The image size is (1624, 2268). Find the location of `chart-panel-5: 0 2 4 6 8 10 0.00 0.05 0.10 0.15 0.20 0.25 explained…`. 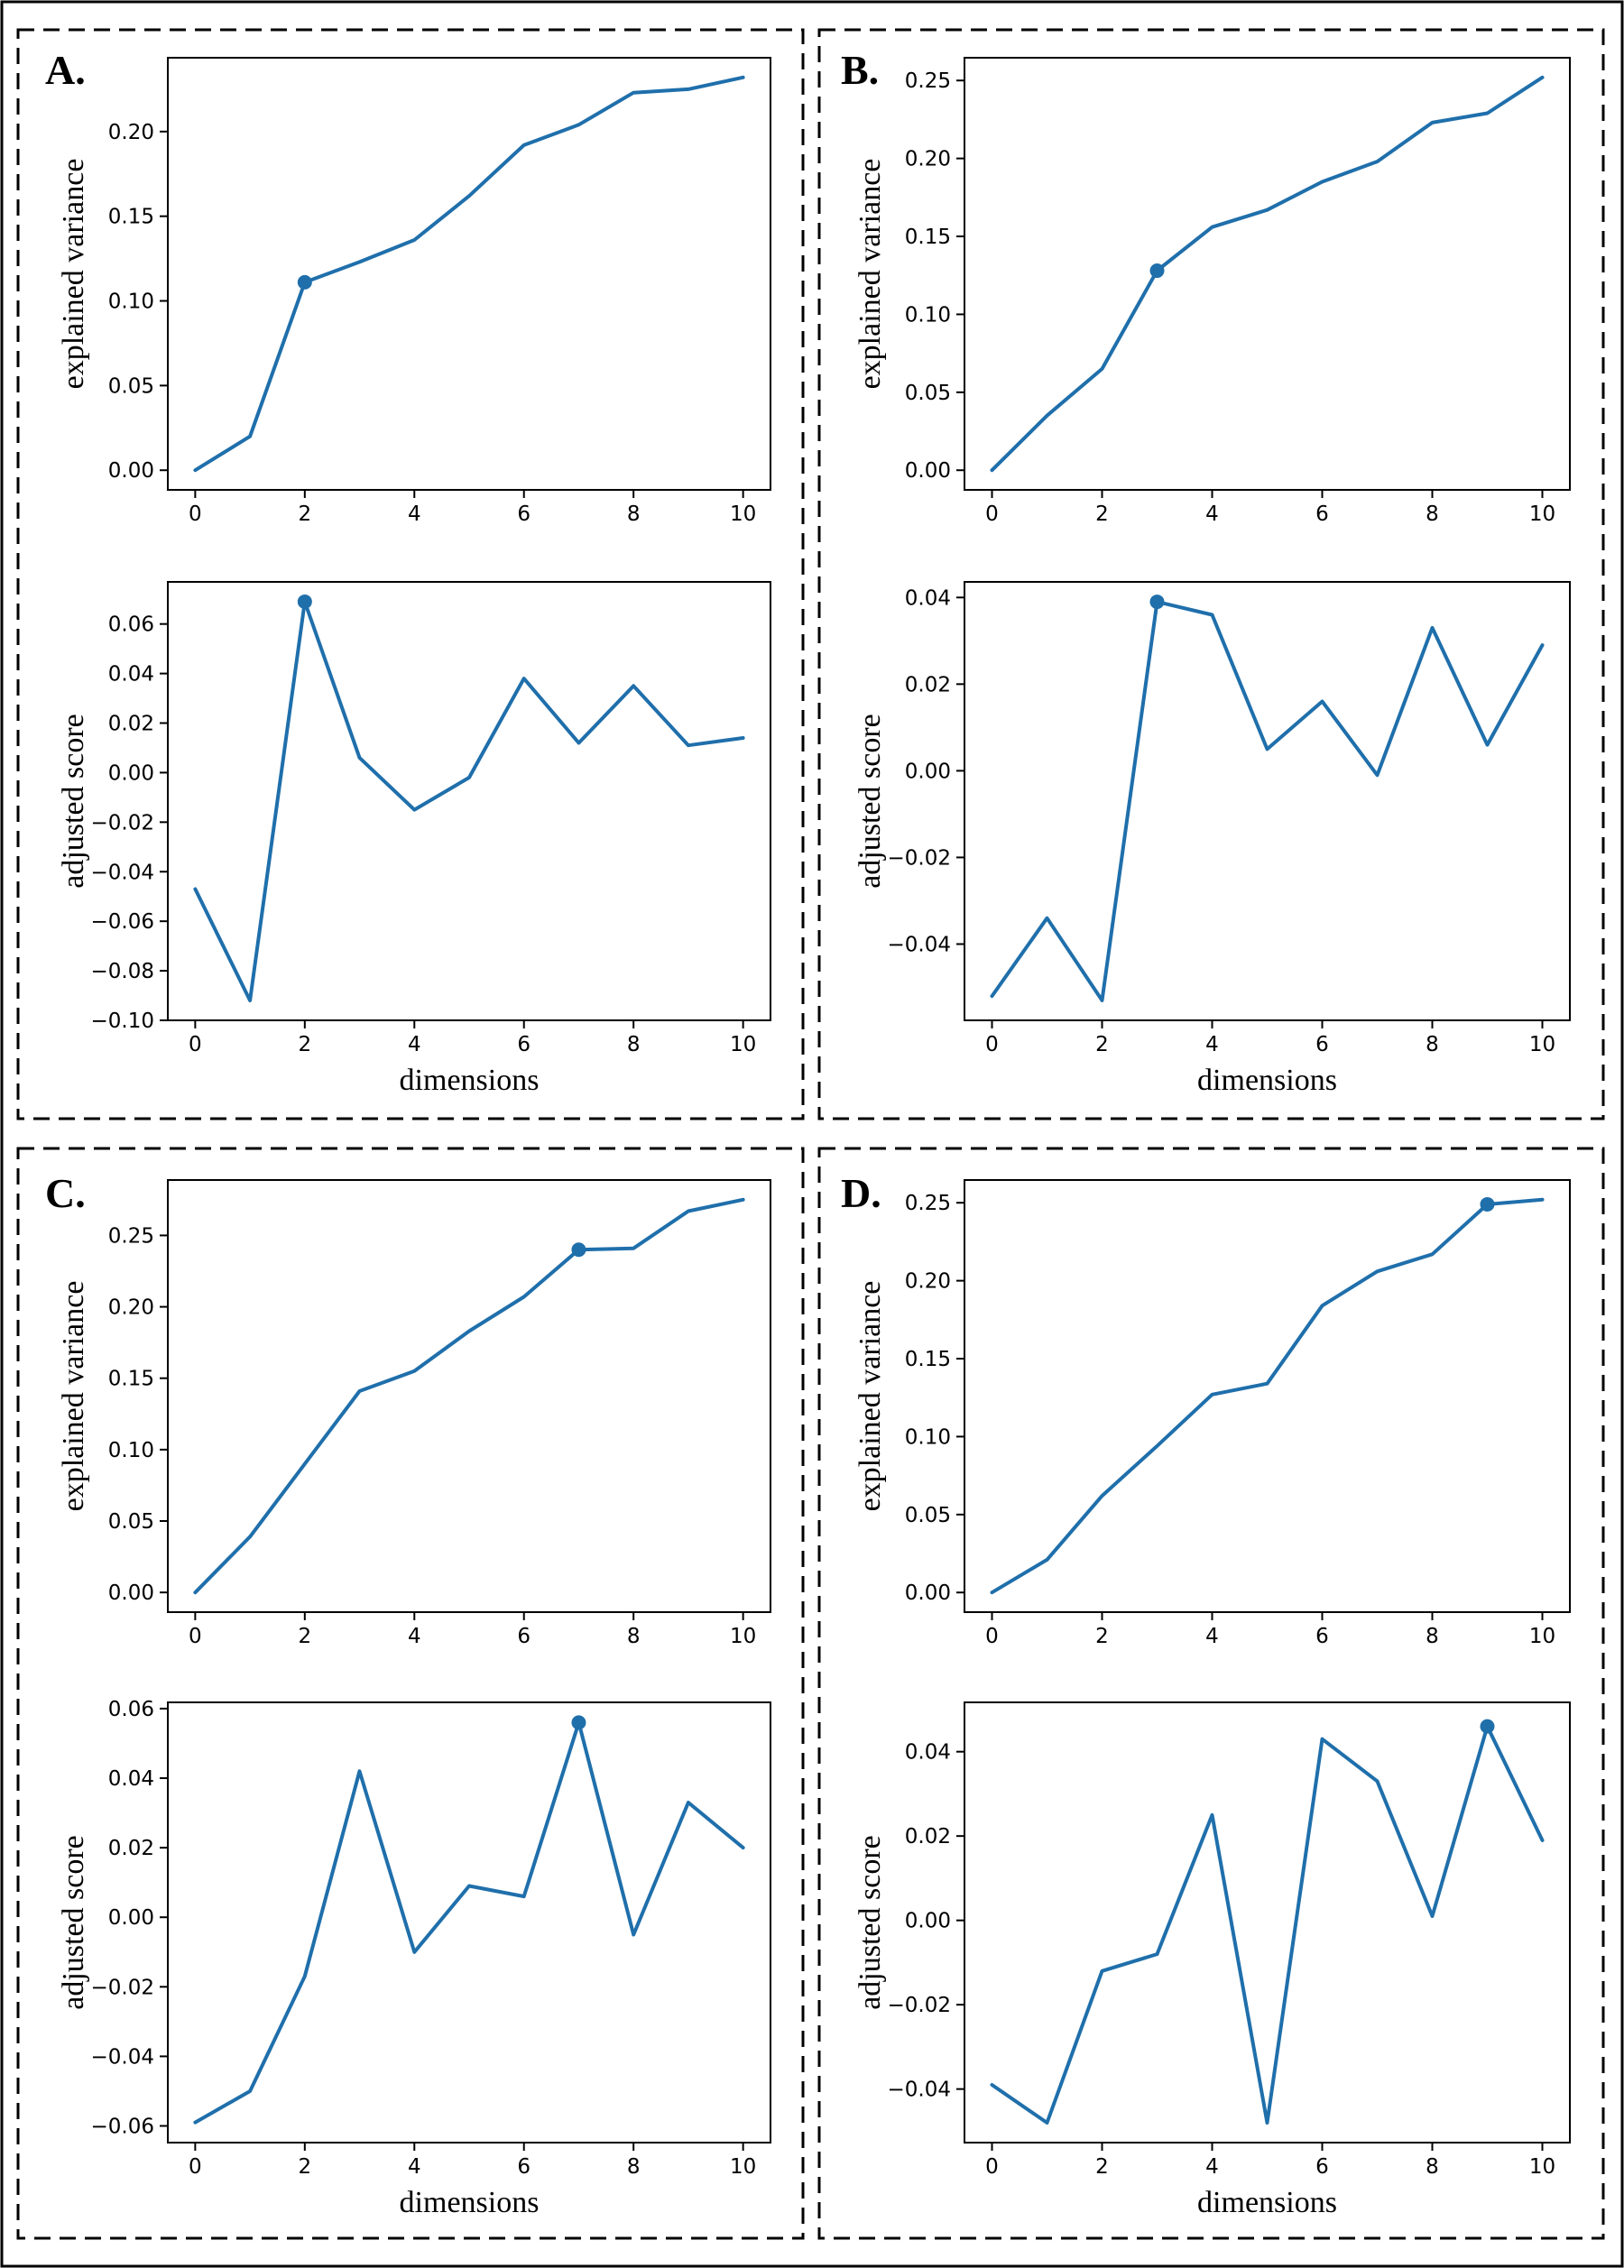

chart-panel-5: 0 2 4 6 8 10 0.00 0.05 0.10 0.15 0.20 0.25 explained… is located at coordinates (408, 1409).